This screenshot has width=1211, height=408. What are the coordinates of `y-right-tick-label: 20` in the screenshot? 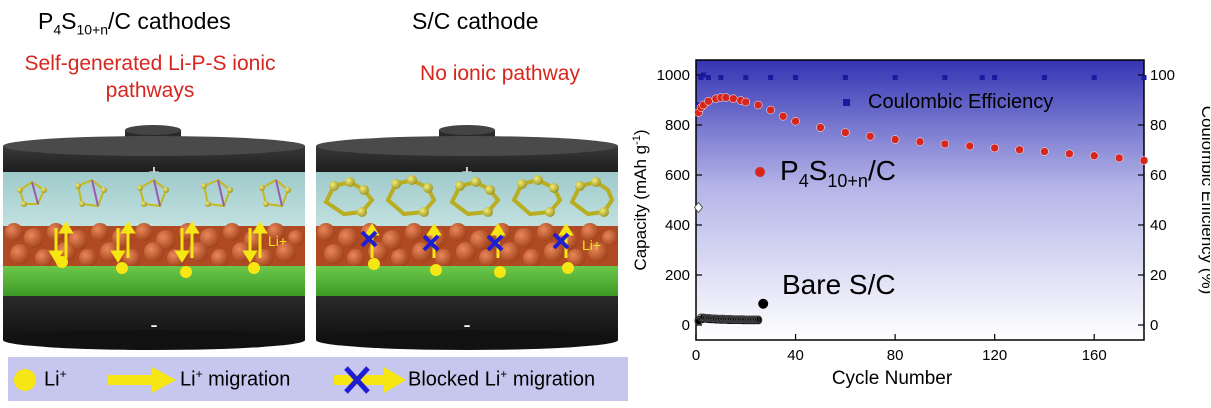 It's located at (1158, 275).